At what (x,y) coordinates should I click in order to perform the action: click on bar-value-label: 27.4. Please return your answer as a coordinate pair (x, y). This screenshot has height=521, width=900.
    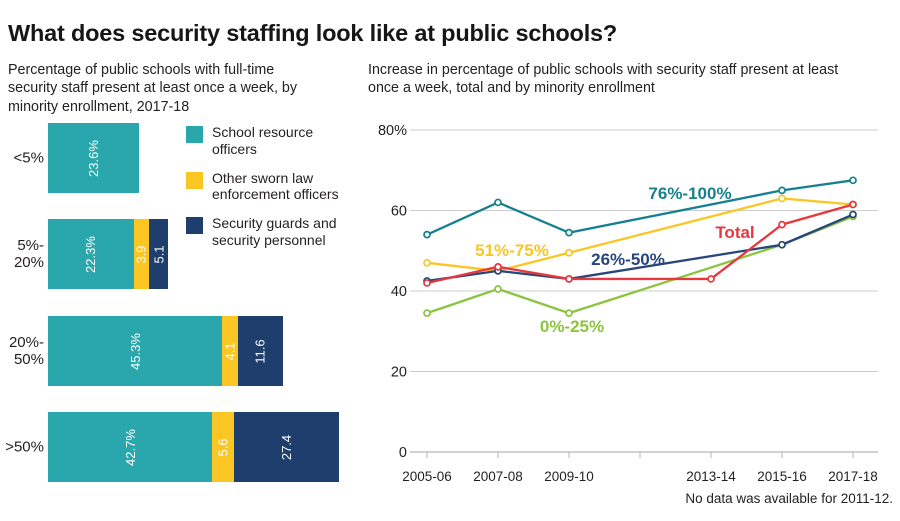
    Looking at the image, I should click on (287, 447).